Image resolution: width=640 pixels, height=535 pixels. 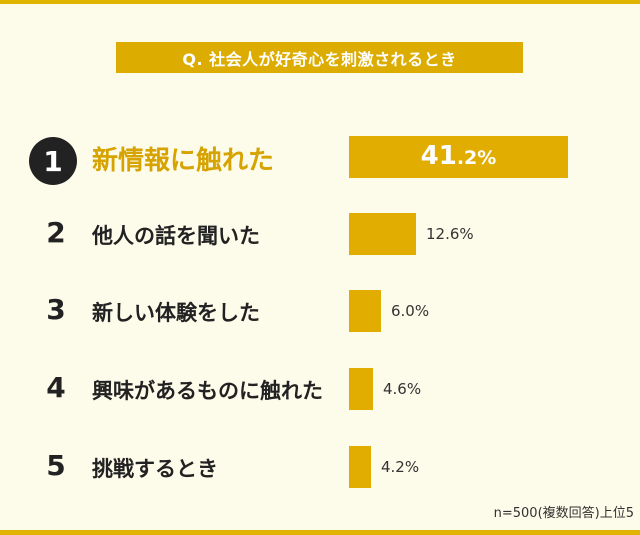 What do you see at coordinates (438, 156) in the screenshot?
I see `data-label-integer: 41` at bounding box center [438, 156].